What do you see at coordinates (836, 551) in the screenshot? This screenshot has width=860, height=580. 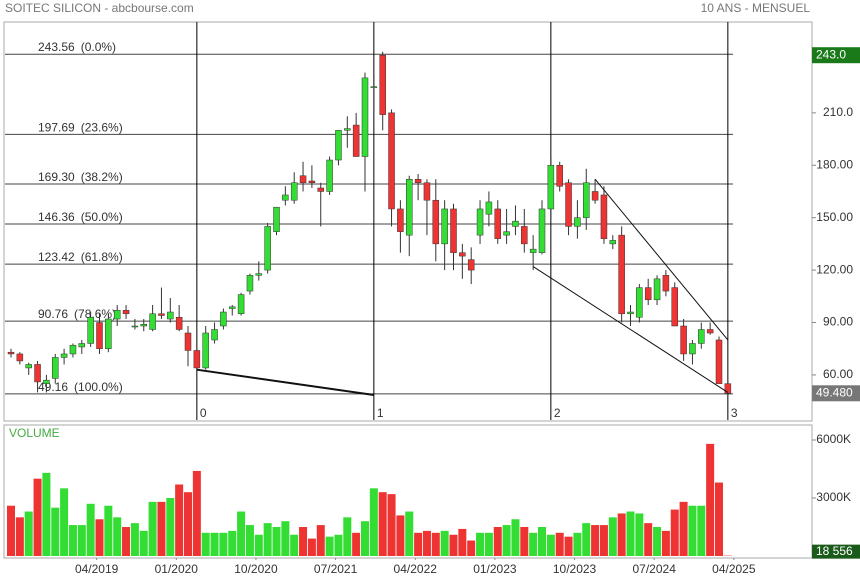 I see `volume-tag` at bounding box center [836, 551].